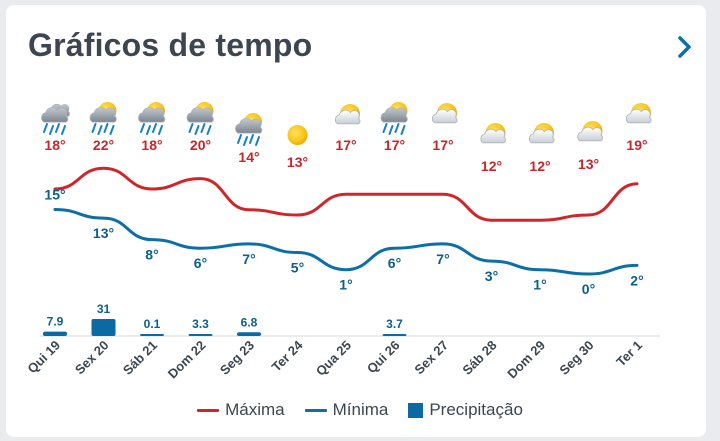 The image size is (720, 441). I want to click on next-button, so click(685, 47).